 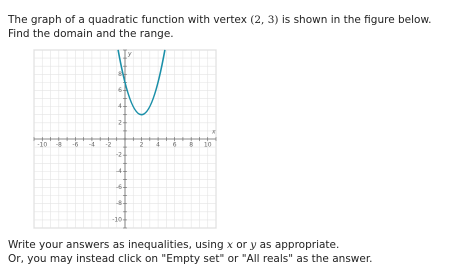 I want to click on x-tick-label: 4, so click(x=158, y=145).